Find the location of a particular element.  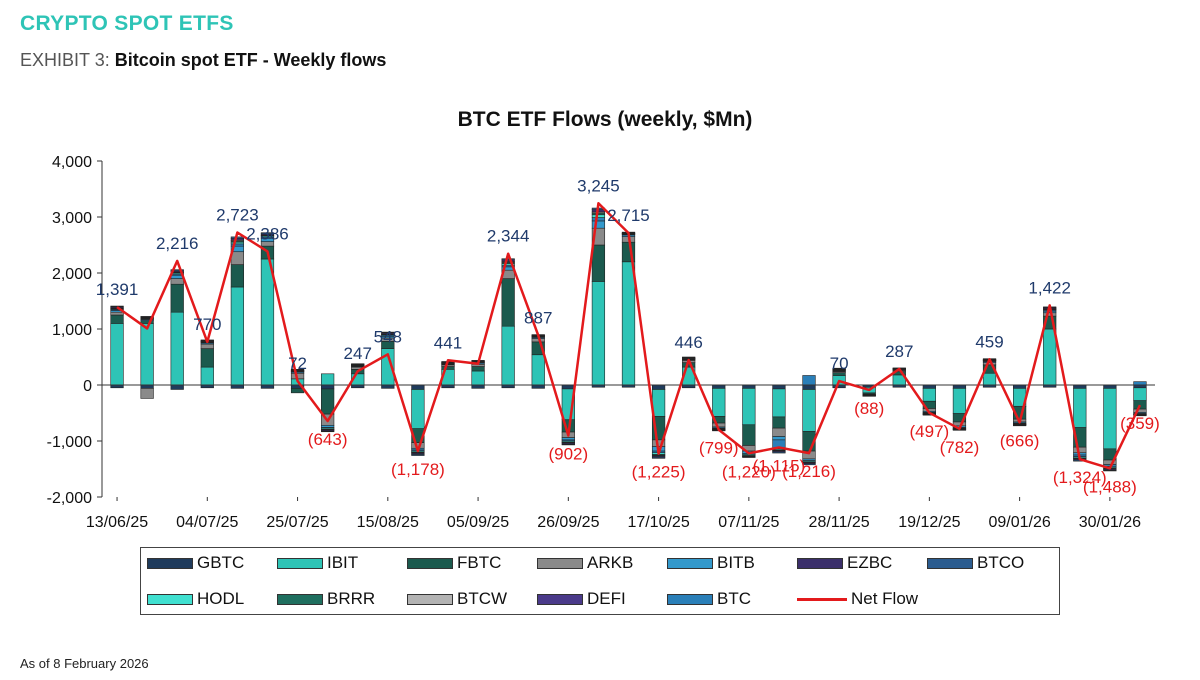

y-tick-label: 1,000 is located at coordinates (72, 330).